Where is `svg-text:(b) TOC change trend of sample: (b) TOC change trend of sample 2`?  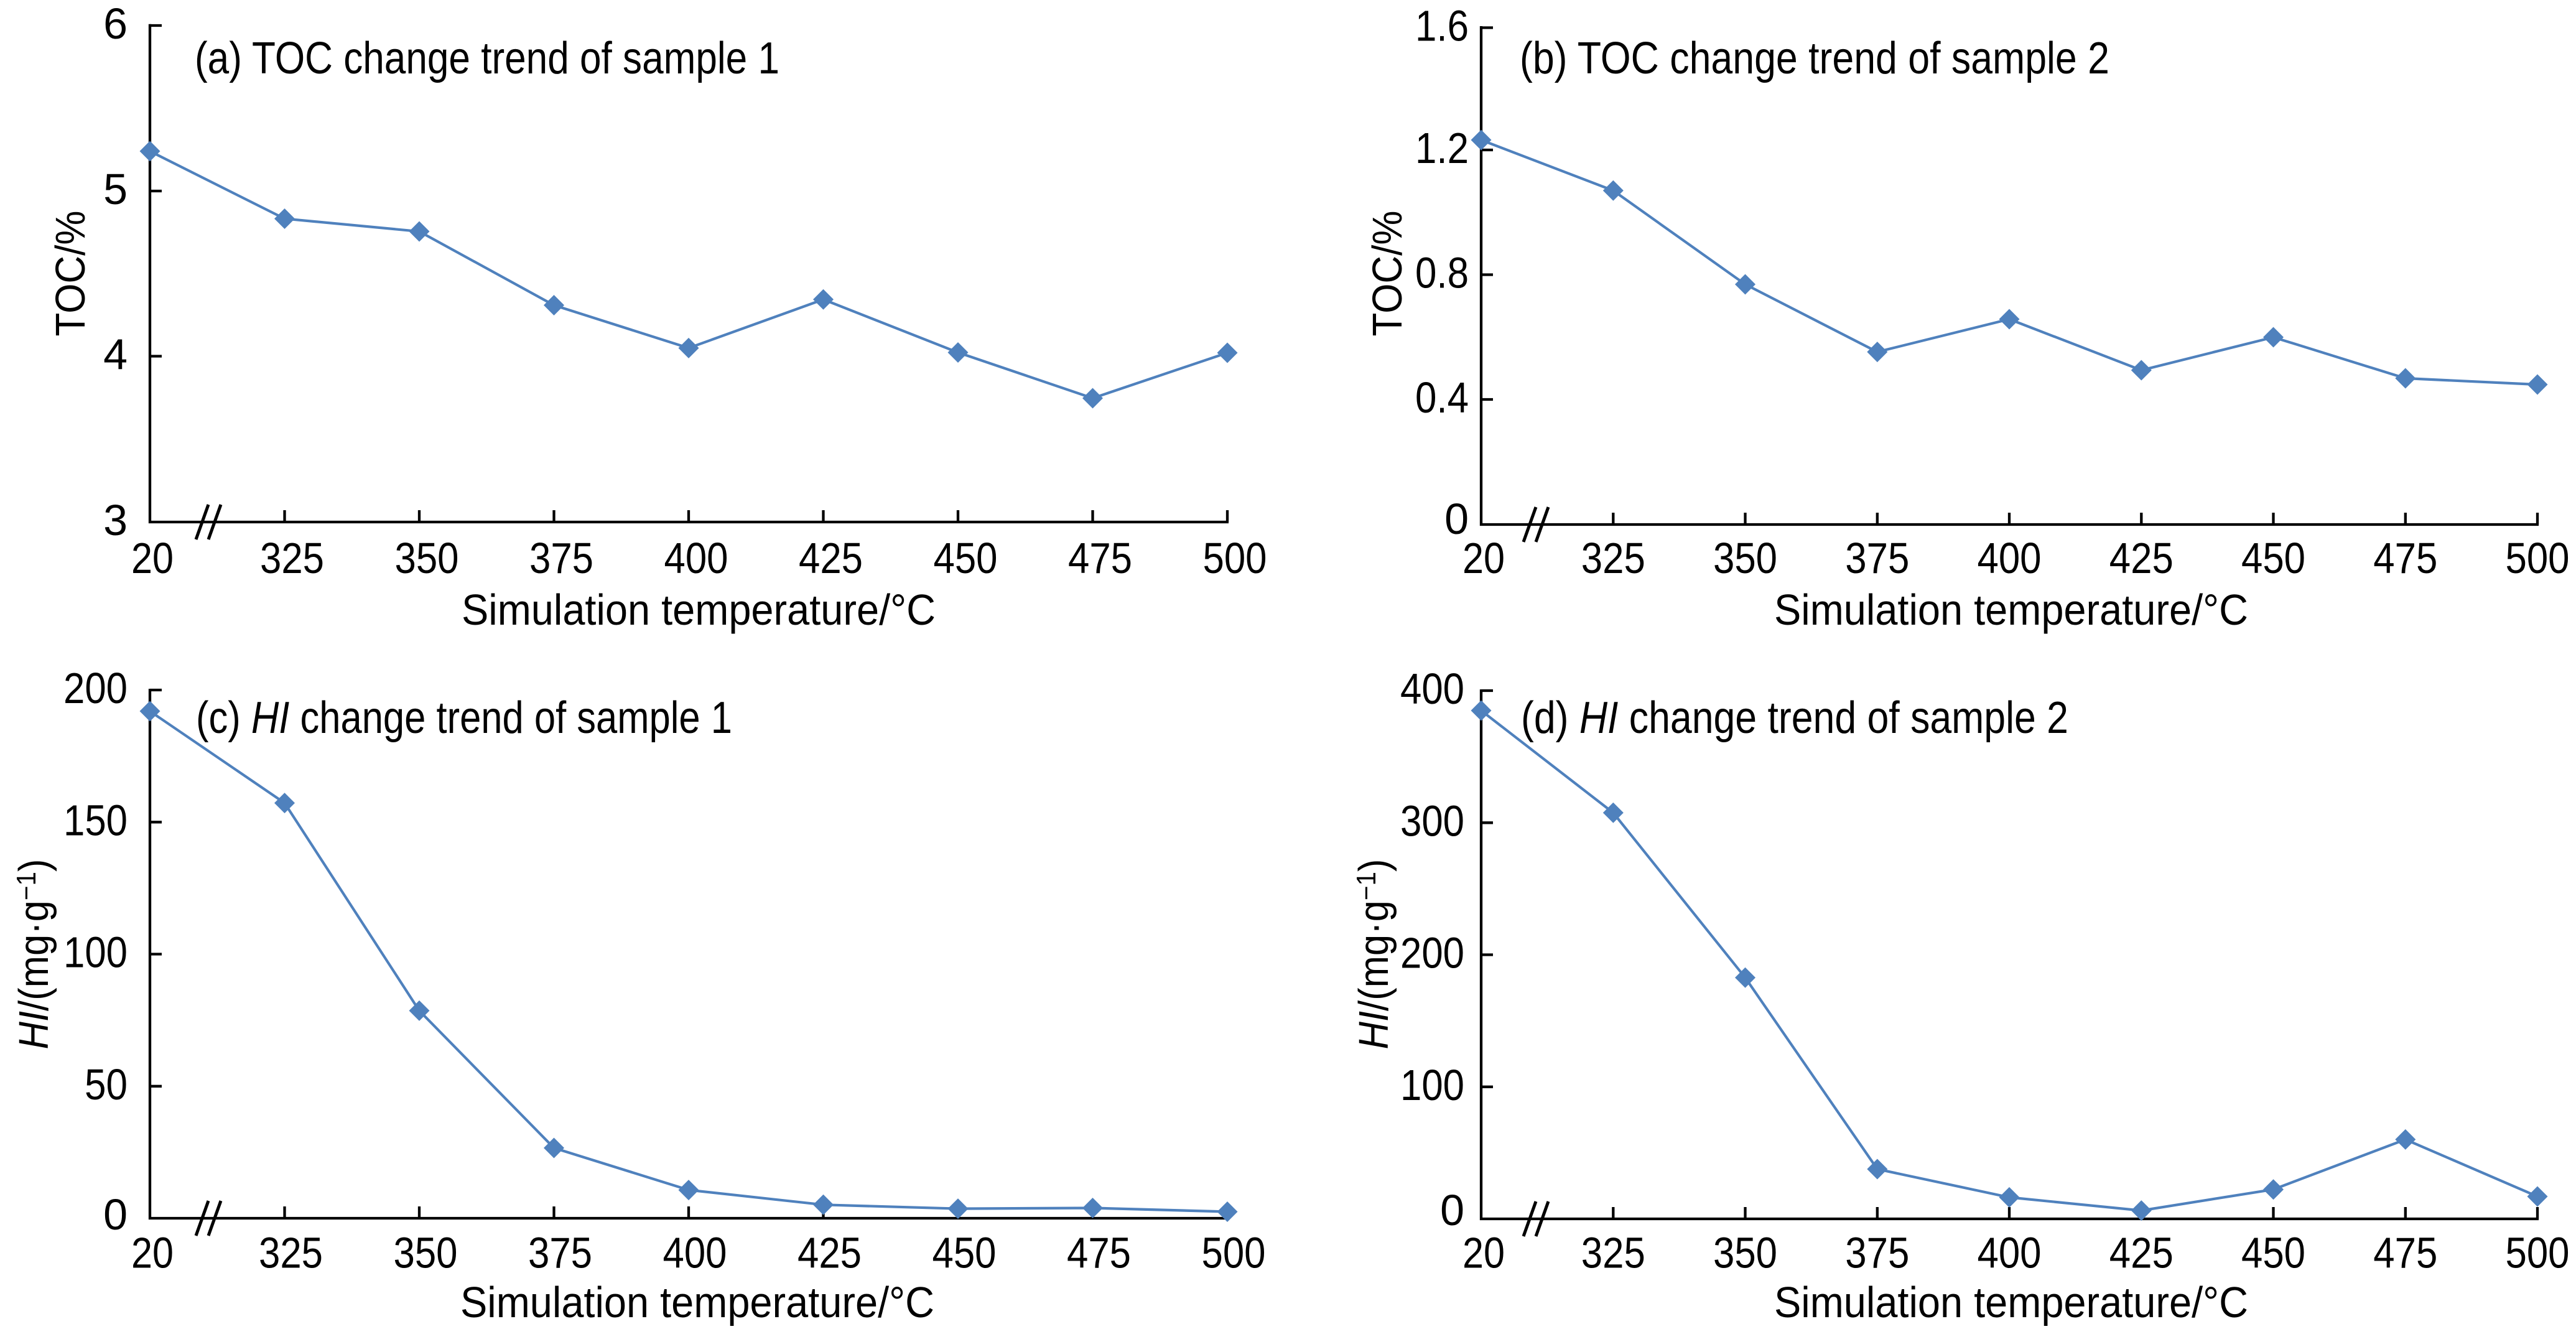
svg-text:(b) TOC change trend of sample: (b) TOC change trend of sample 2 is located at coordinates (1814, 58).